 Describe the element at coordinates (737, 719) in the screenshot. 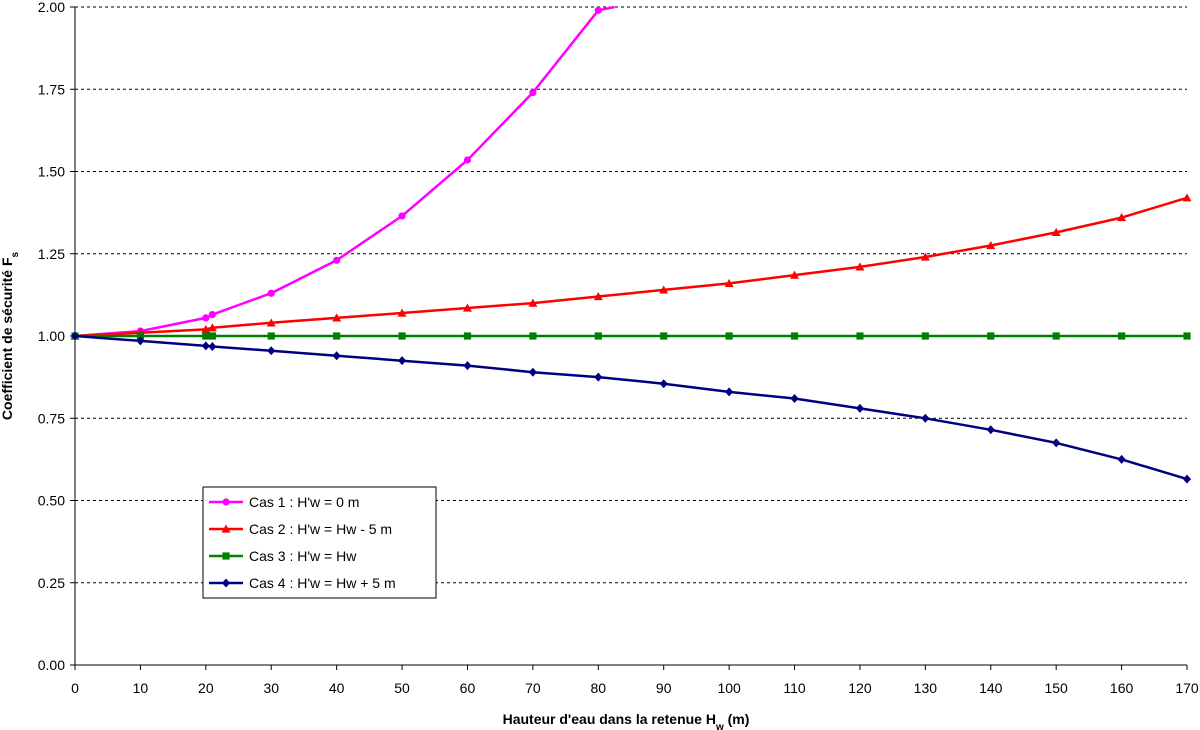

I see `x-axis-title-unit: (m)` at that location.